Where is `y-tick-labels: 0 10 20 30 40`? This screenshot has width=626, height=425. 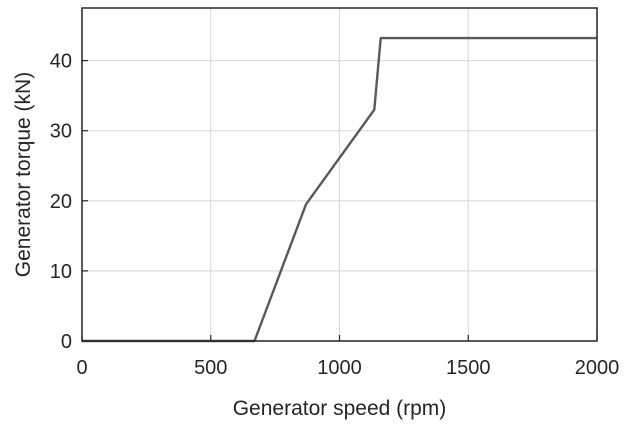 y-tick-labels: 0 10 20 30 40 is located at coordinates (61, 202).